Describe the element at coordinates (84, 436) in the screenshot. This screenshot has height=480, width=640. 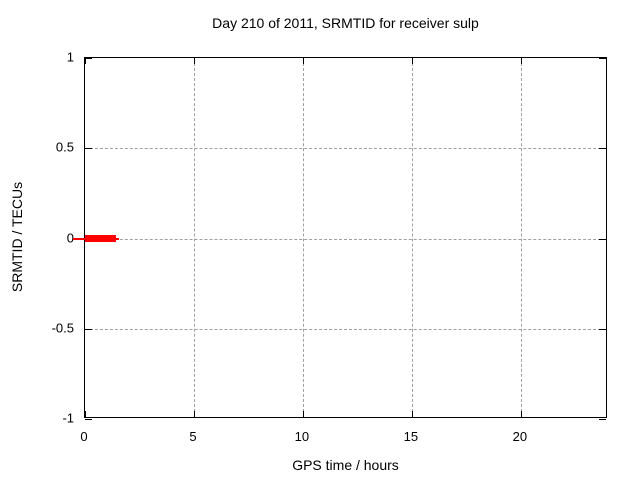
I see `x-tick-label: 0` at that location.